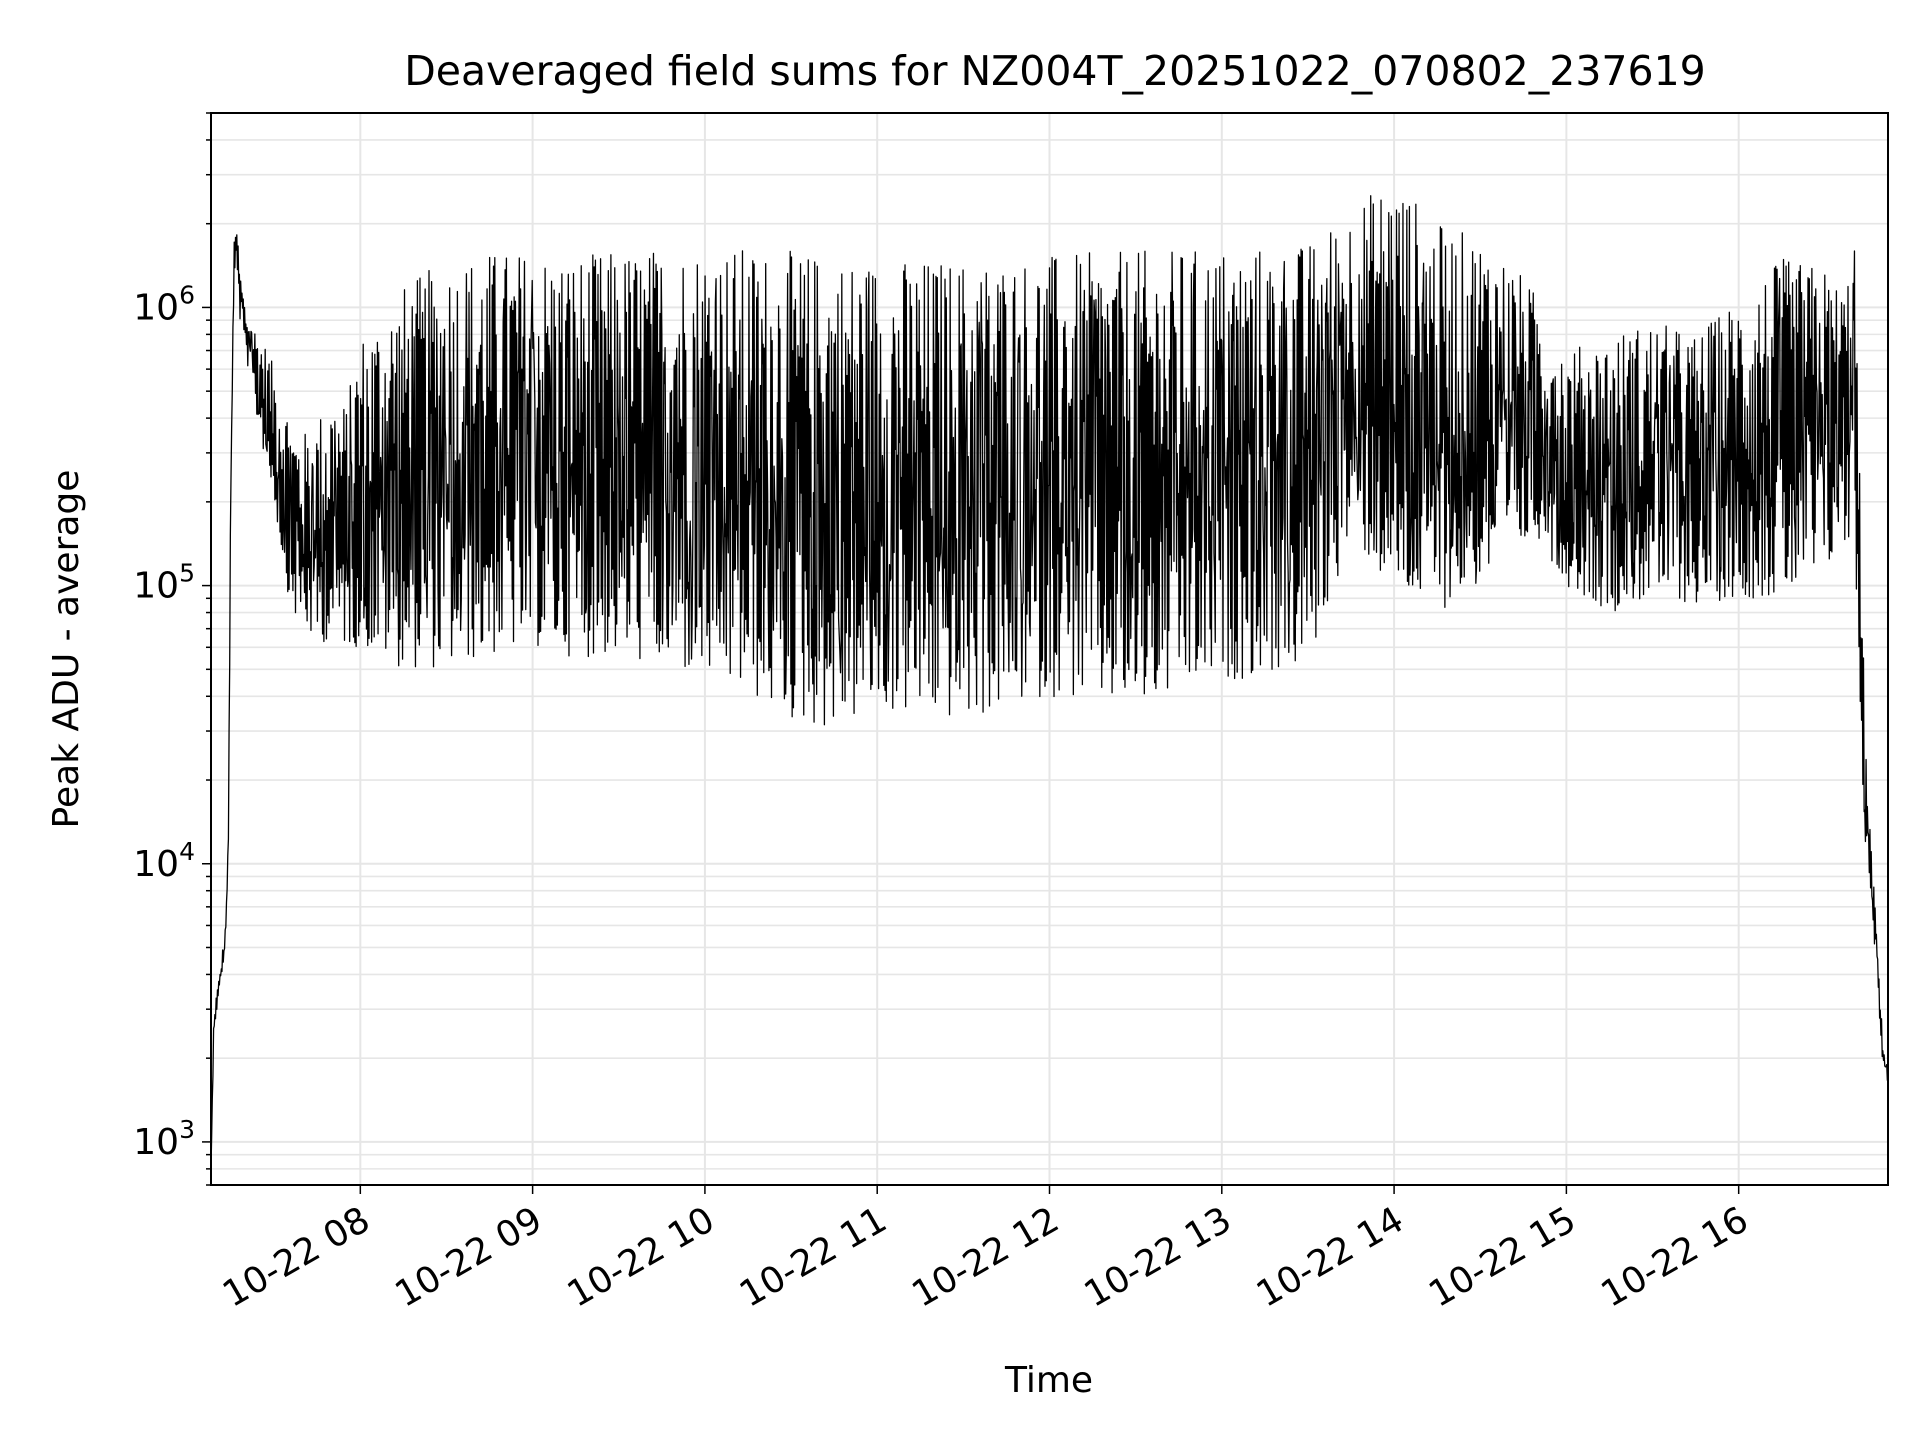 This screenshot has height=1440, width=1920. Describe the element at coordinates (164, 861) in the screenshot. I see `y-tick-label: 10⁴` at that location.